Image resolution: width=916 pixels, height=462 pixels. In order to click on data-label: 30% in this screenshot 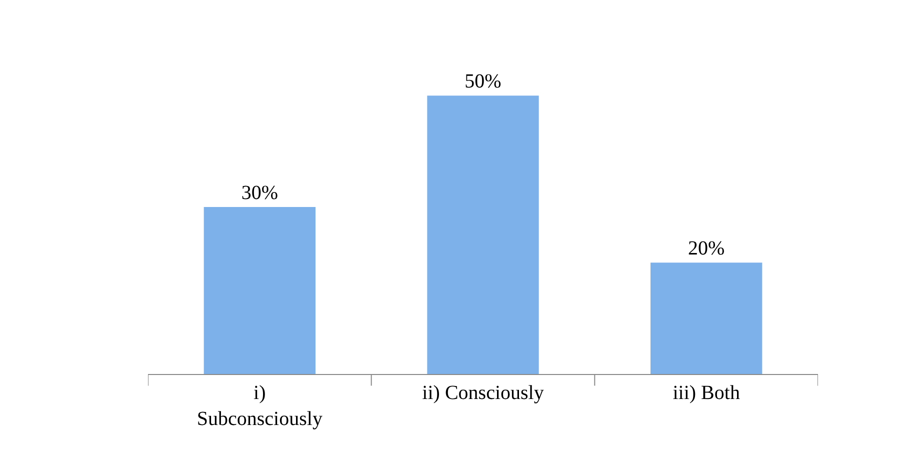, I will do `click(259, 193)`.